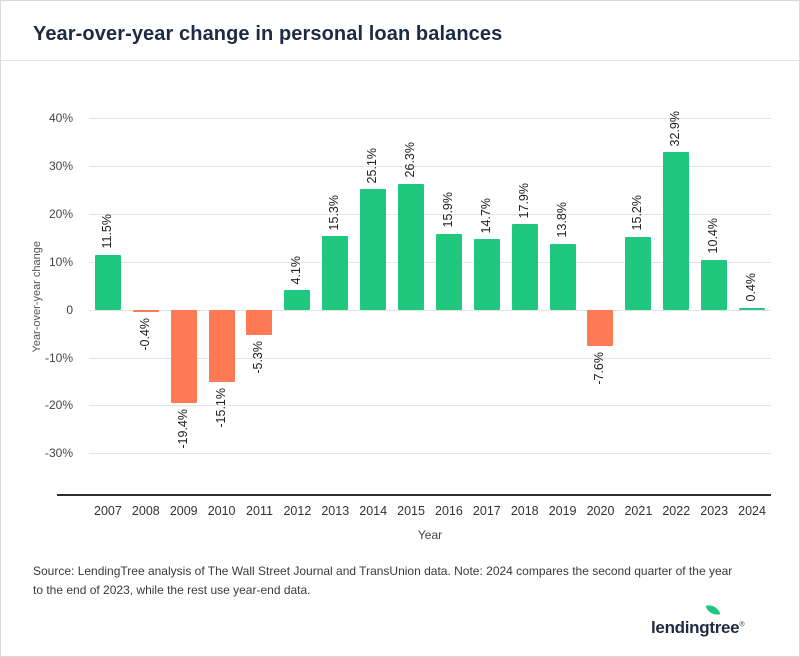  Describe the element at coordinates (523, 200) in the screenshot. I see `bar-value-label: 17.9%` at that location.